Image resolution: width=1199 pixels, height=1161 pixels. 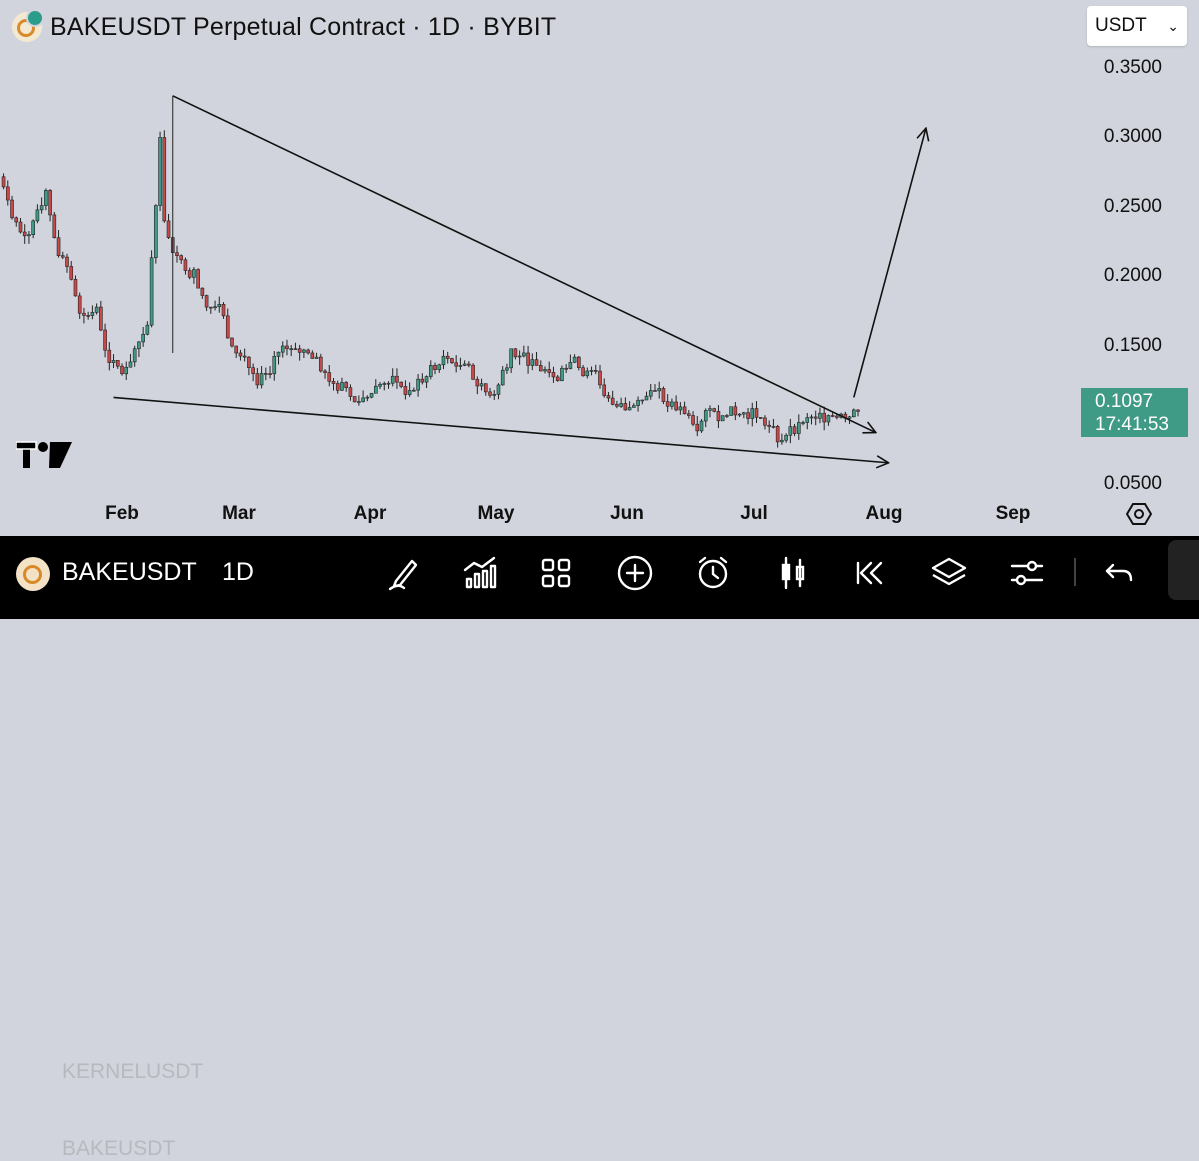 I want to click on previous-symbol: KERNELUSDT, so click(x=133, y=1071).